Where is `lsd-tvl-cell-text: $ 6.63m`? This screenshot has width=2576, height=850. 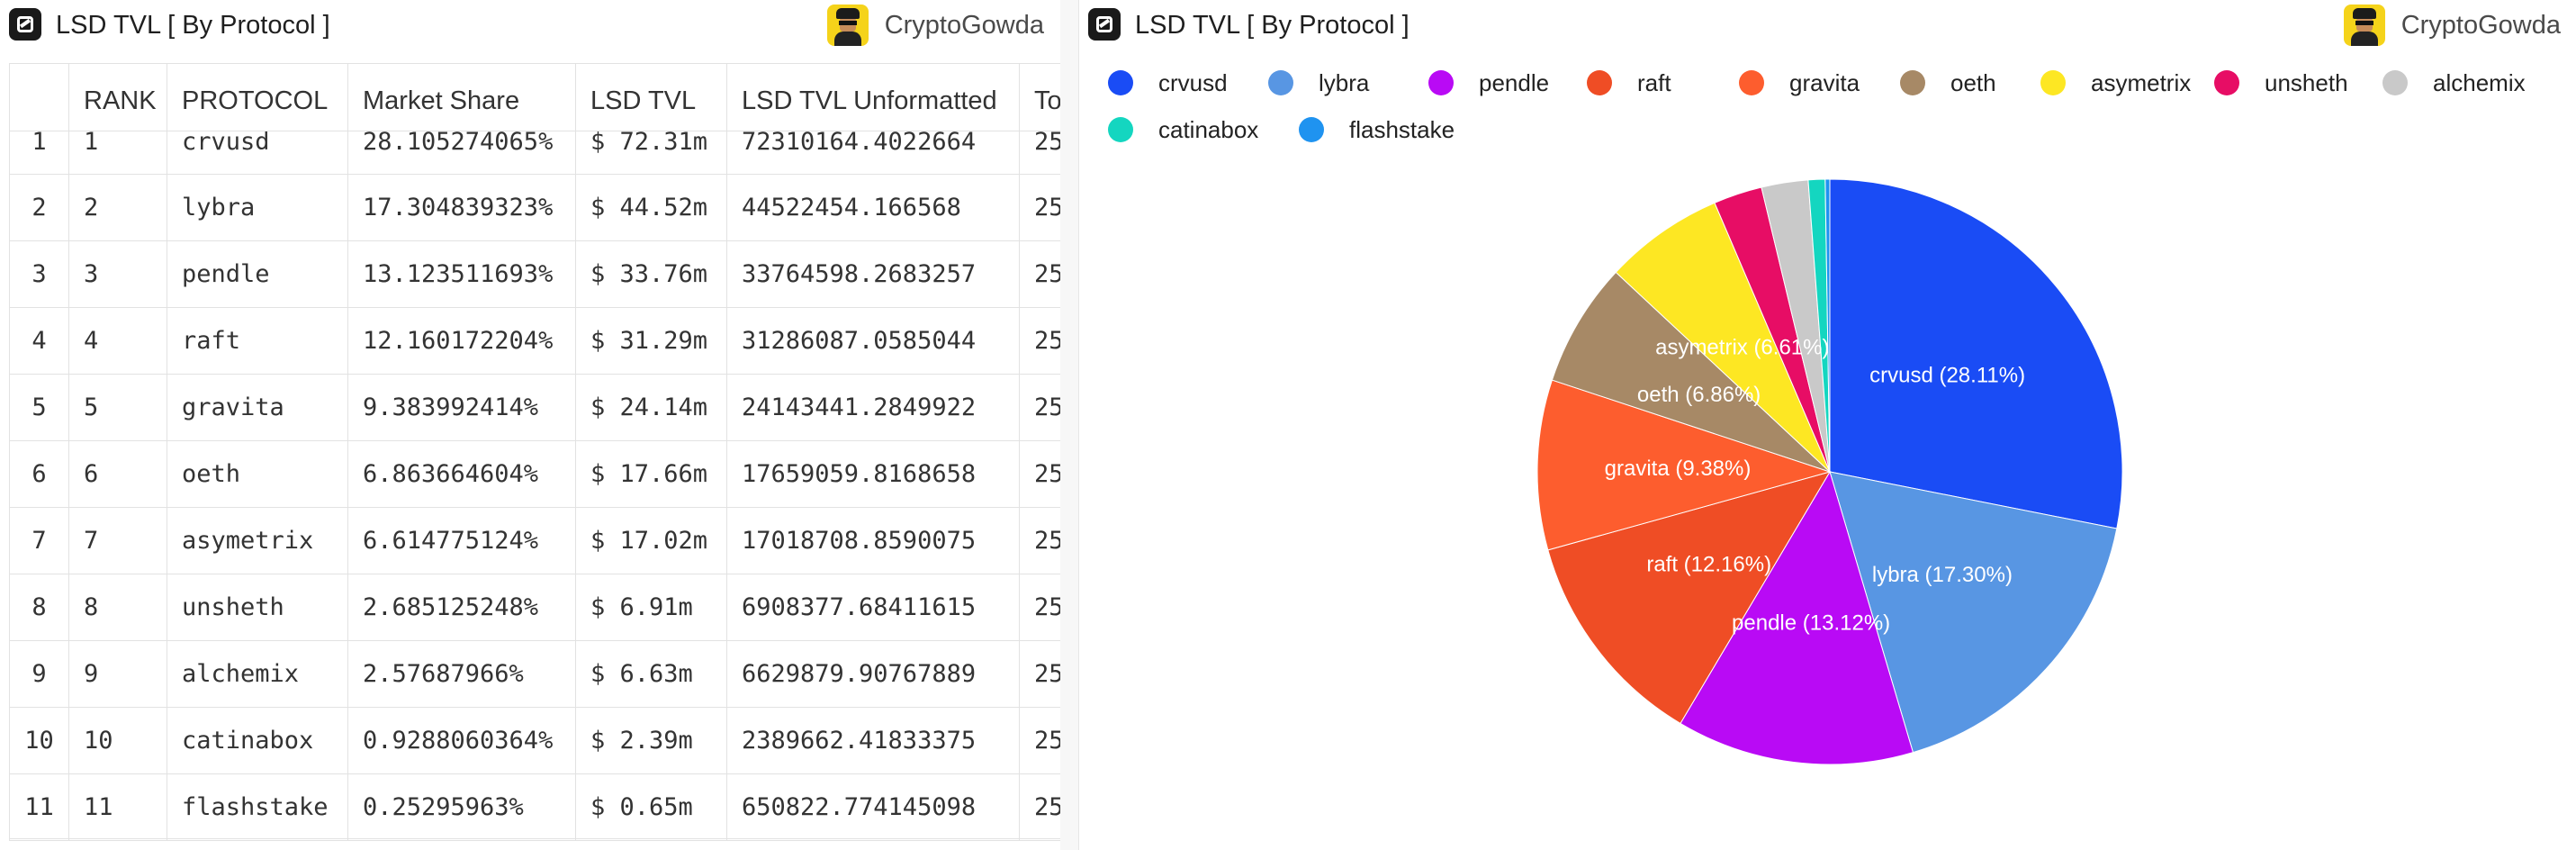
lsd-tvl-cell-text: $ 6.63m is located at coordinates (641, 674).